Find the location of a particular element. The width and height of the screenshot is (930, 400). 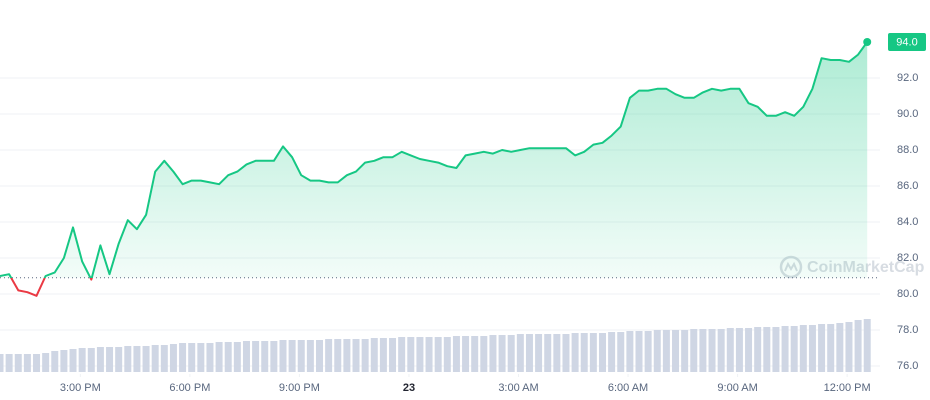

y-tick-label: 76.0 is located at coordinates (907, 366).